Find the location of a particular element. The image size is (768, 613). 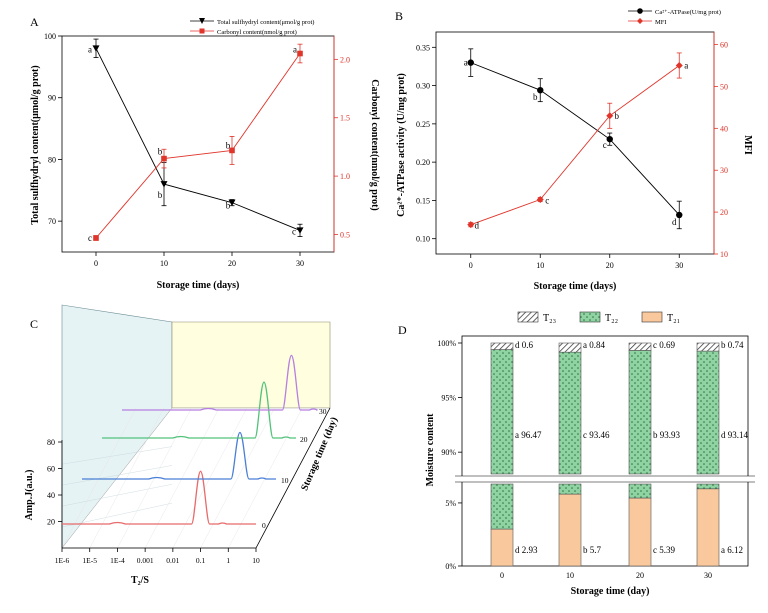

panel-d-ytick: 95% is located at coordinates (448, 398).